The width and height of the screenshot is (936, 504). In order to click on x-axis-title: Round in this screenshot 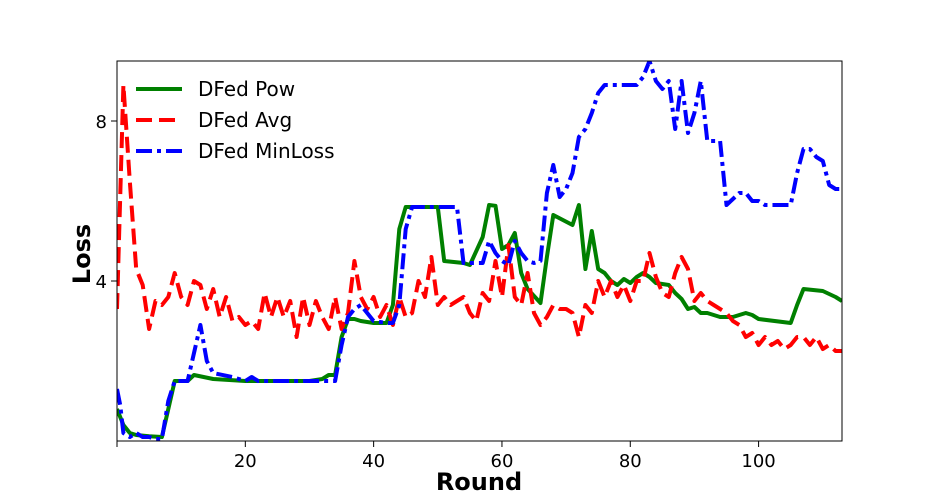, I will do `click(479, 482)`.